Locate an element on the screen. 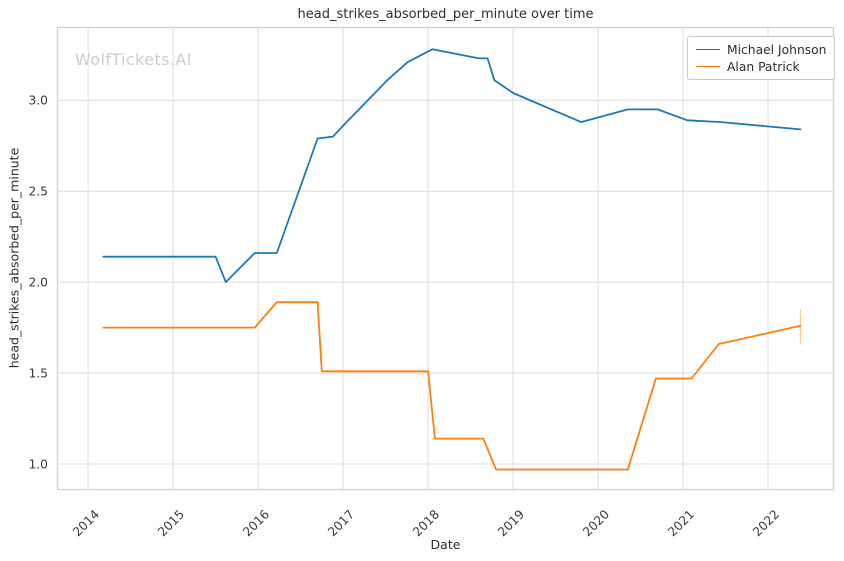  x-tick-label: 2021 is located at coordinates (681, 523).